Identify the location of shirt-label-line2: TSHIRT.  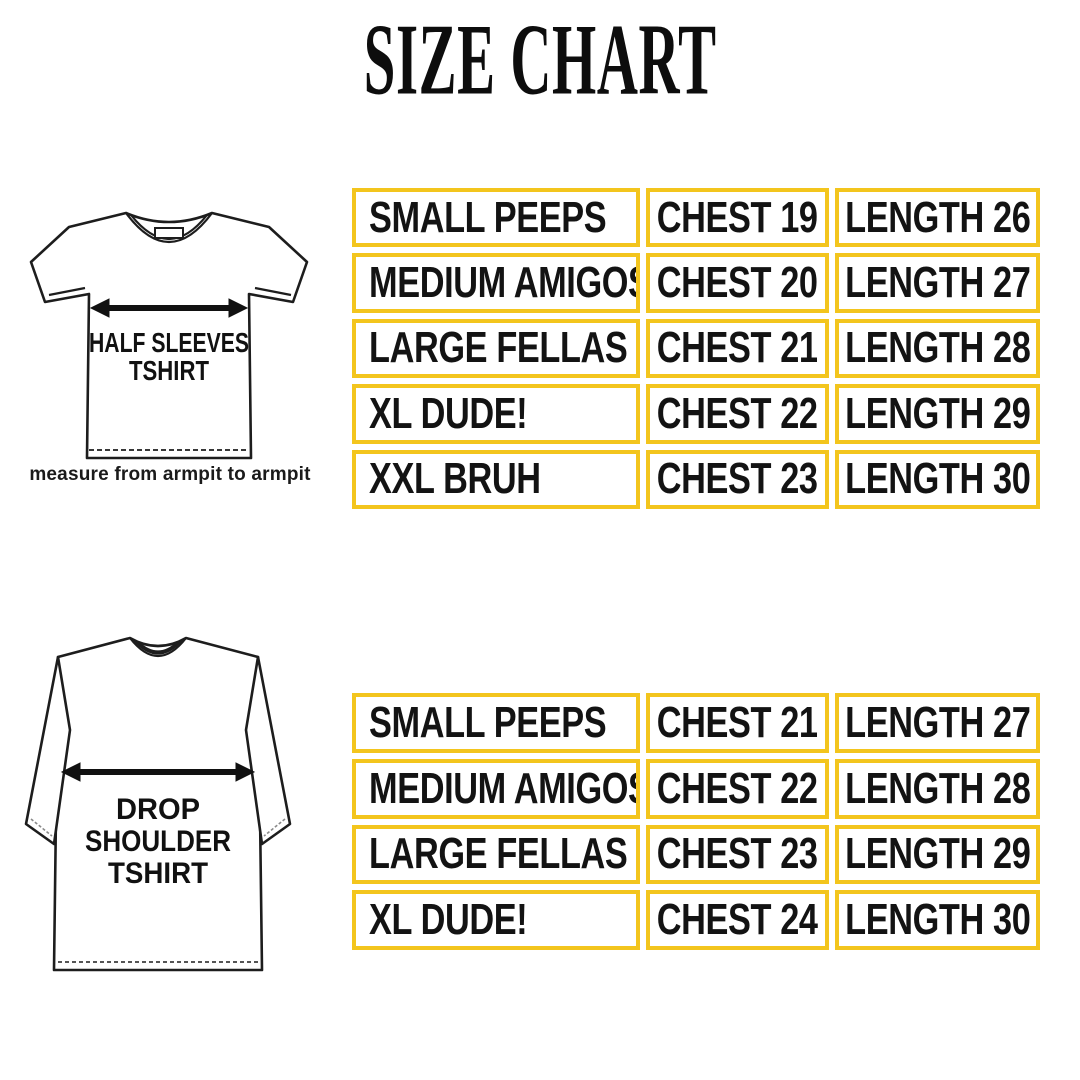
(169, 370).